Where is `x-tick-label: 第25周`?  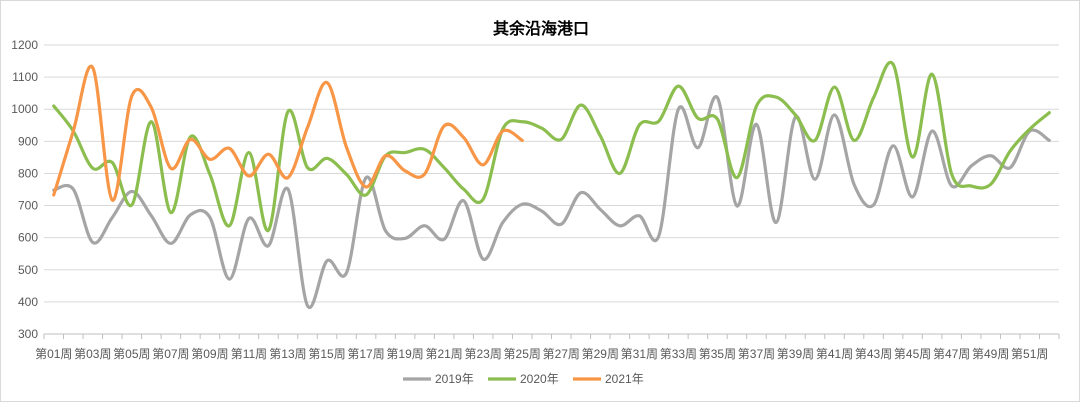
x-tick-label: 第25周 is located at coordinates (522, 354).